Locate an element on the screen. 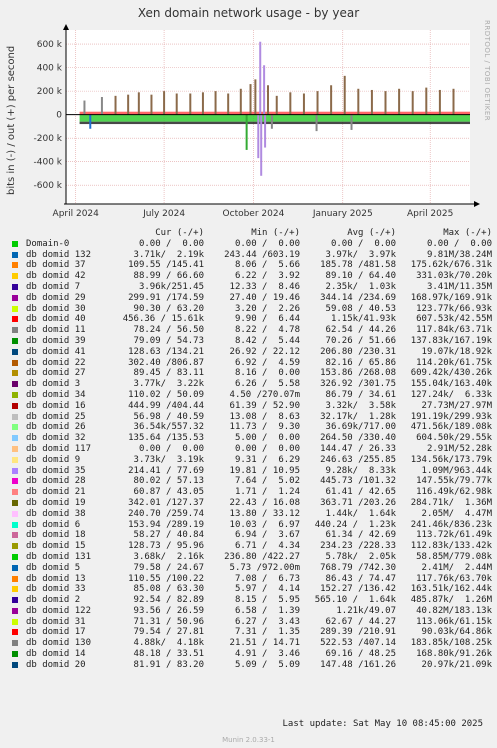 The height and width of the screenshot is (748, 497). legend-avg: 344.14 /234.69 is located at coordinates (358, 297).